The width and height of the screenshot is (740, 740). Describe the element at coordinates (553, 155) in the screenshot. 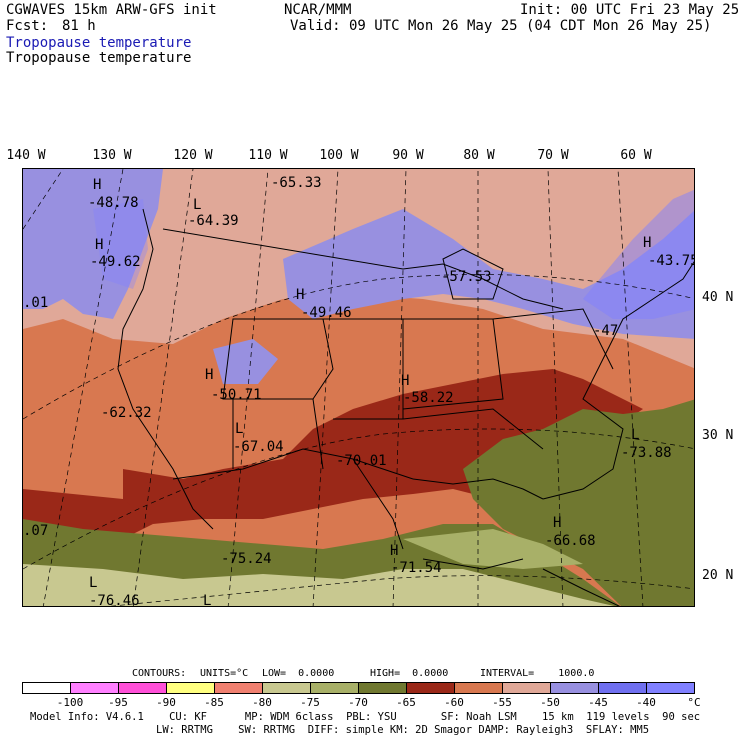

I see `lon-label: 70 W` at that location.